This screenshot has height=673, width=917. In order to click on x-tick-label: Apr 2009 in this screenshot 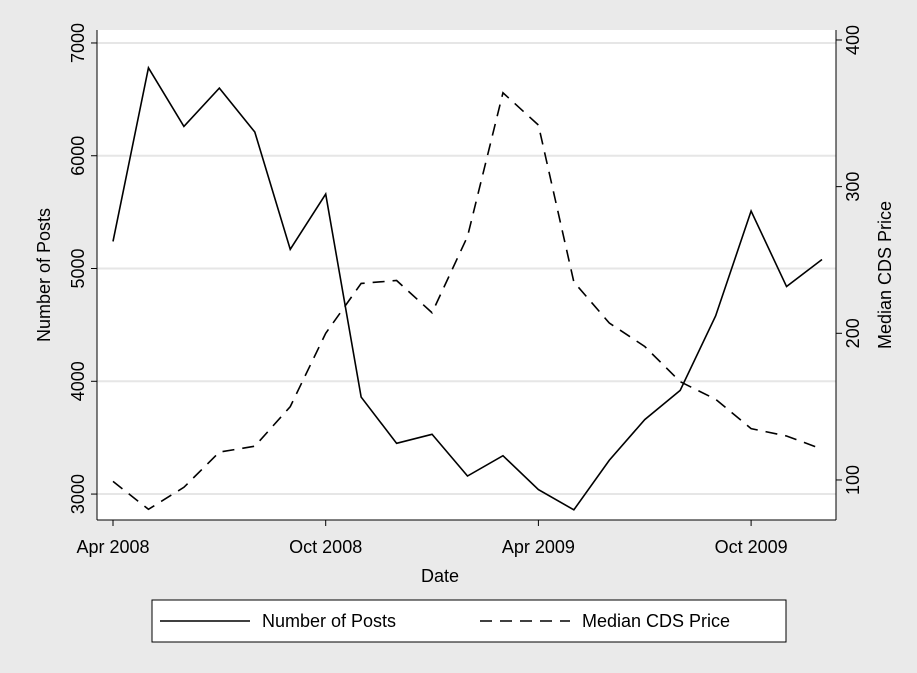, I will do `click(538, 547)`.